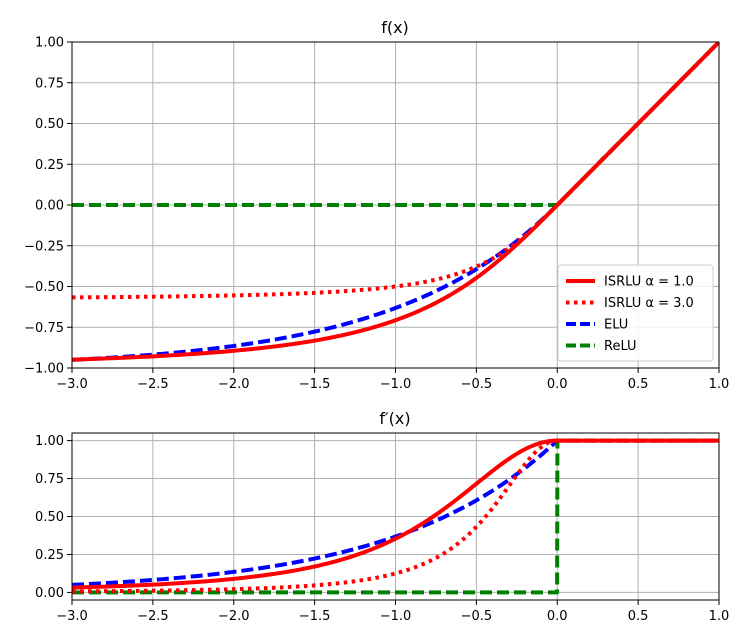  Describe the element at coordinates (649, 303) in the screenshot. I see `legend-label-isrlu3: ISRLU α = 3.0` at that location.